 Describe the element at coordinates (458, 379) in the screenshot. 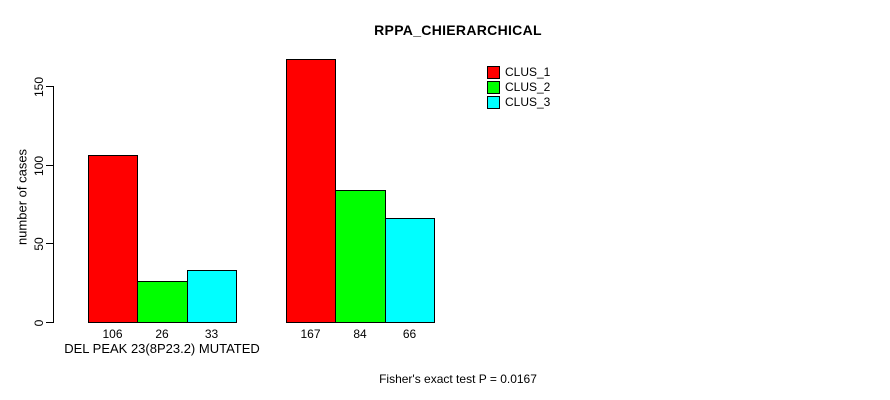

I see `annotation-text: Fisher's exact test P = 0.0167` at that location.